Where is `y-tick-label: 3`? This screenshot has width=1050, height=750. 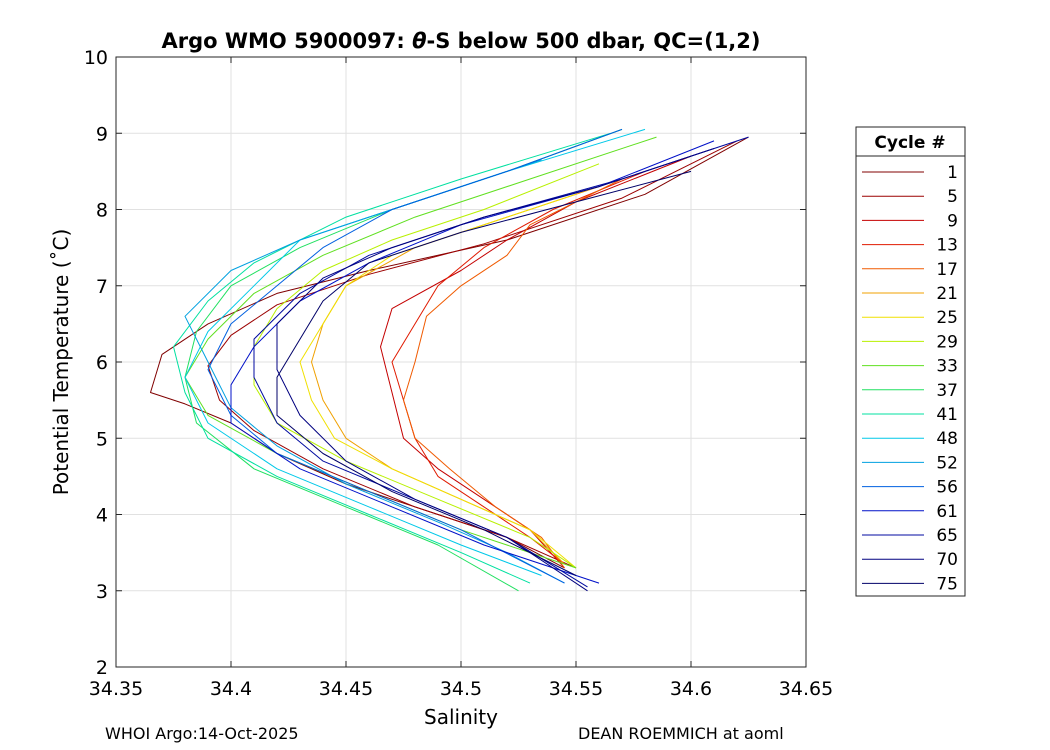
y-tick-label: 3 is located at coordinates (102, 592).